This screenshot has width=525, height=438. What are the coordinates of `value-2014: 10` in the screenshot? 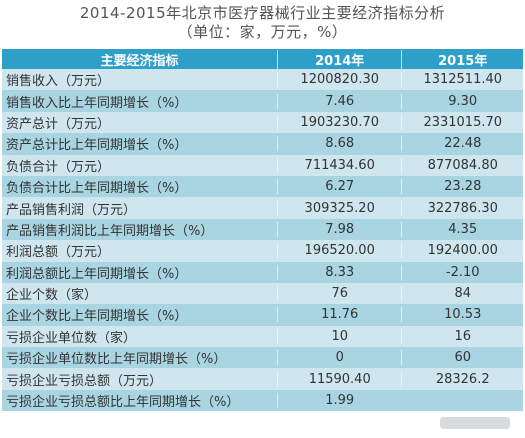 It's located at (339, 336).